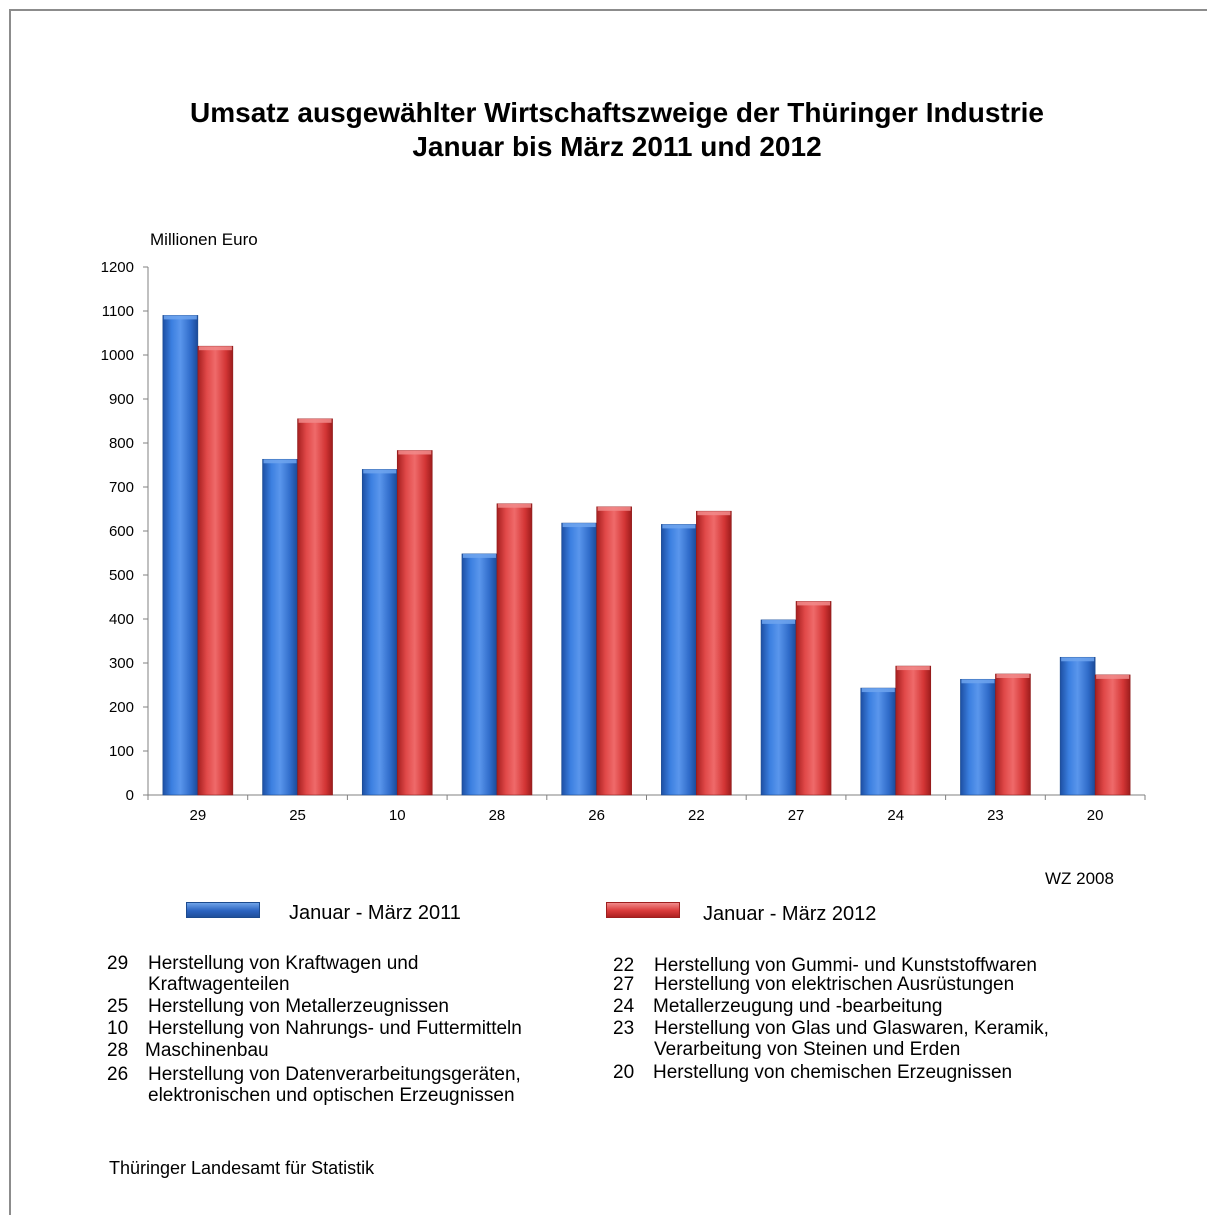 Image resolution: width=1209 pixels, height=1217 pixels. Describe the element at coordinates (121, 751) in the screenshot. I see `y-tick-label: 100` at that location.